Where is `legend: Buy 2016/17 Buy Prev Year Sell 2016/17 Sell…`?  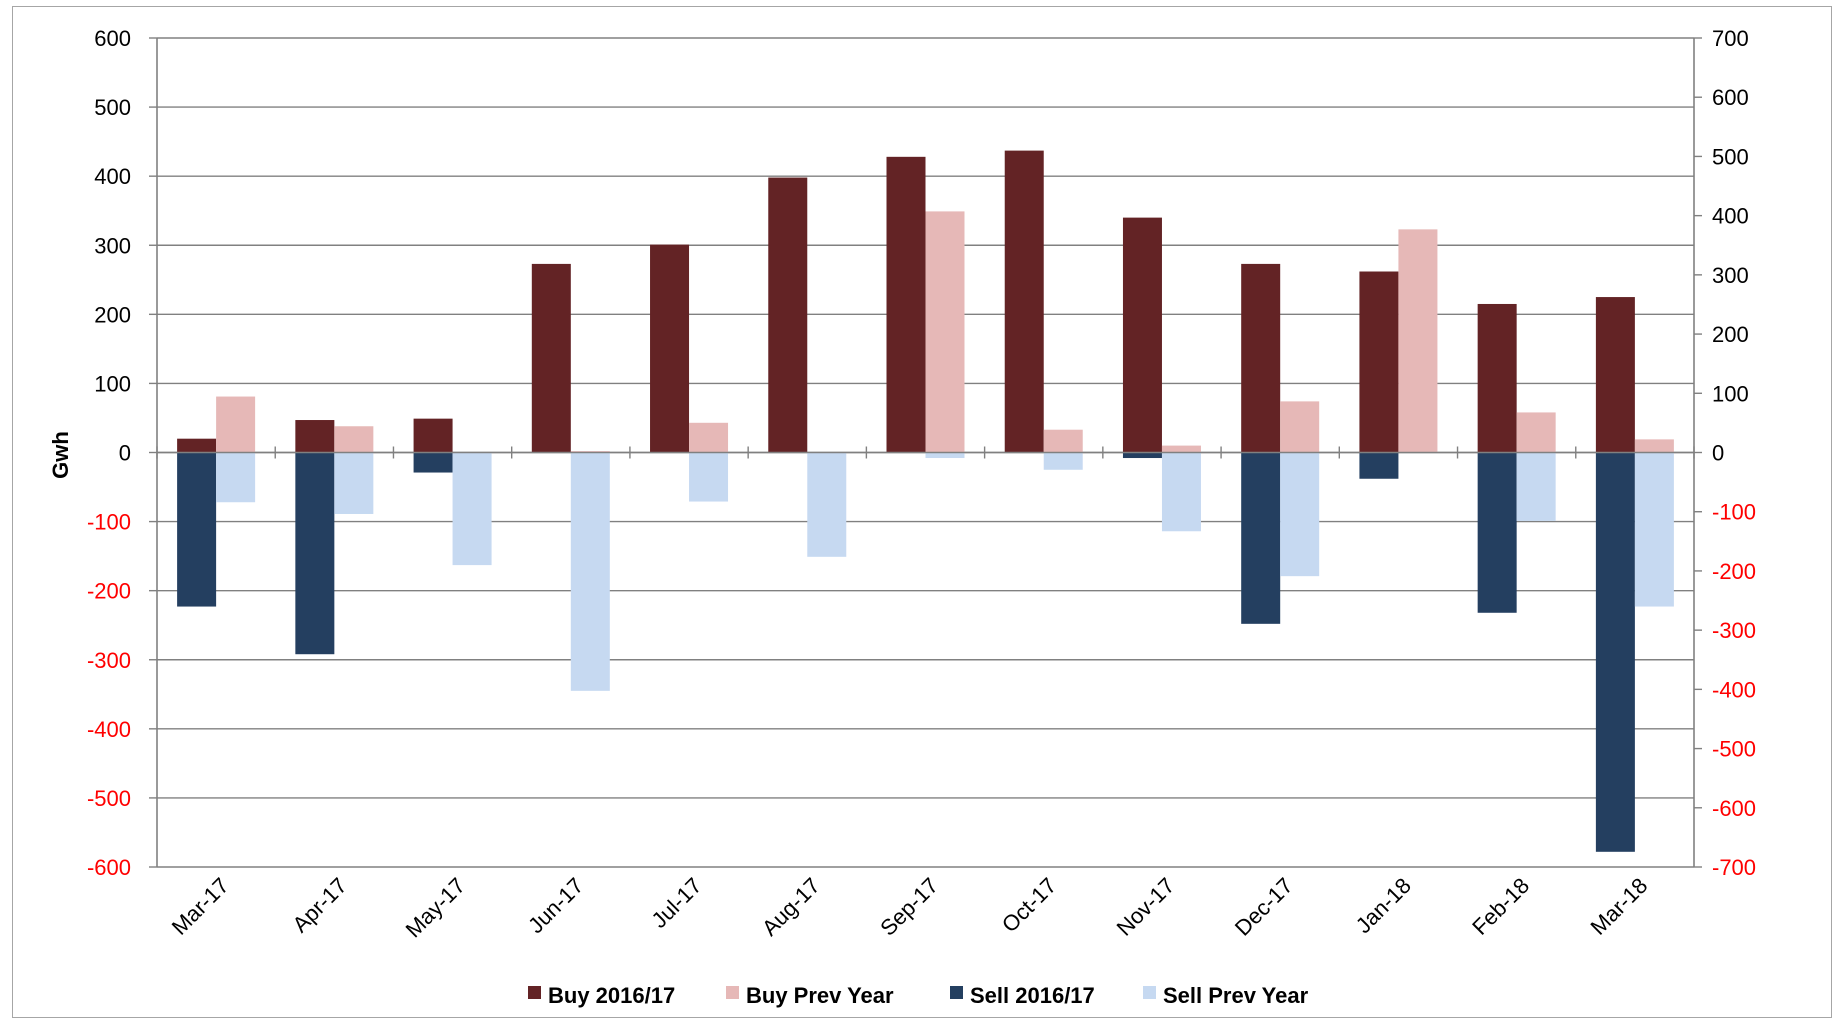 legend: Buy 2016/17 Buy Prev Year Sell 2016/17 Sell… is located at coordinates (918, 995).